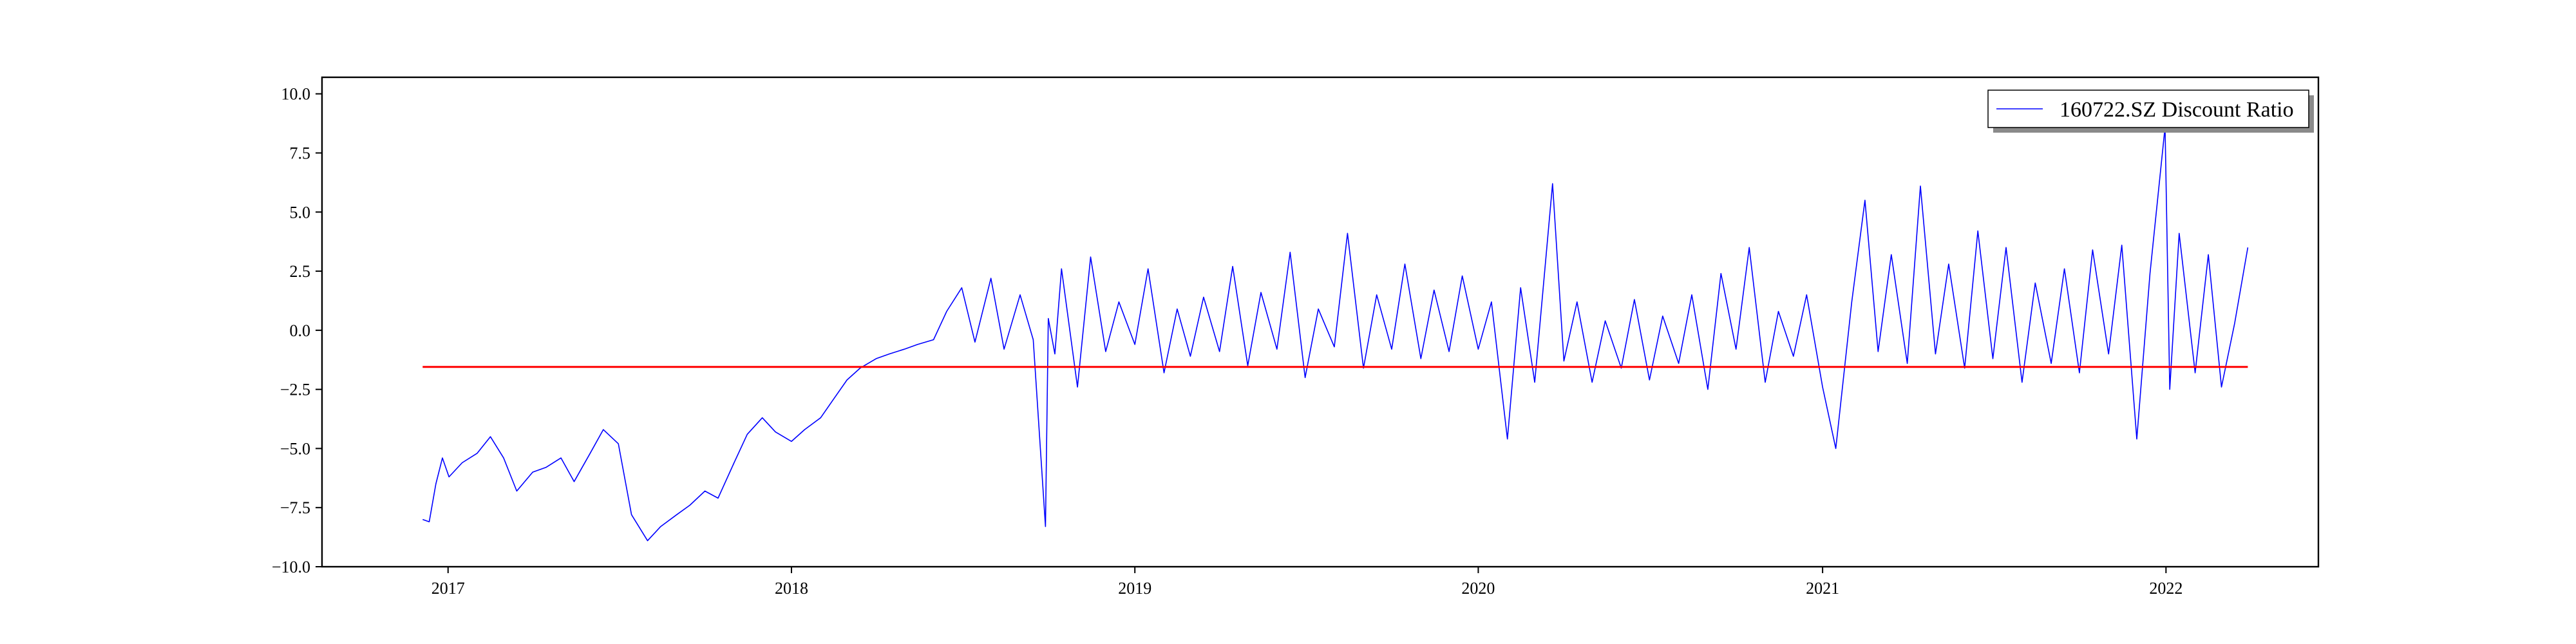  What do you see at coordinates (296, 95) in the screenshot?
I see `y-tick-label: 10.0` at bounding box center [296, 95].